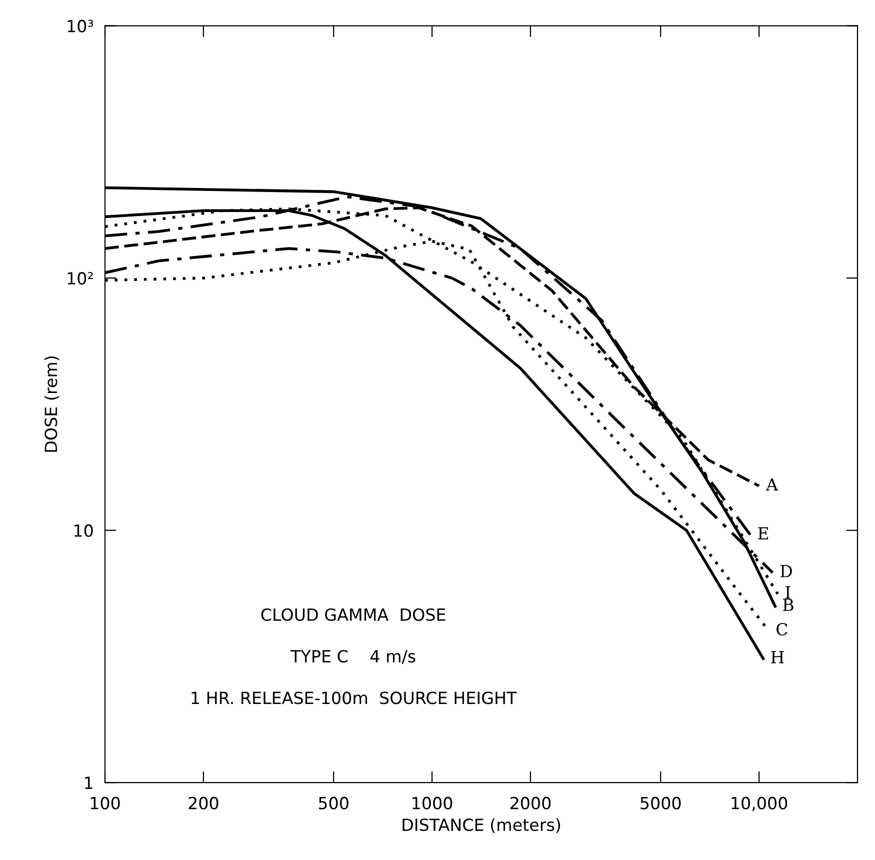  Describe the element at coordinates (777, 657) in the screenshot. I see `series-label: H` at that location.